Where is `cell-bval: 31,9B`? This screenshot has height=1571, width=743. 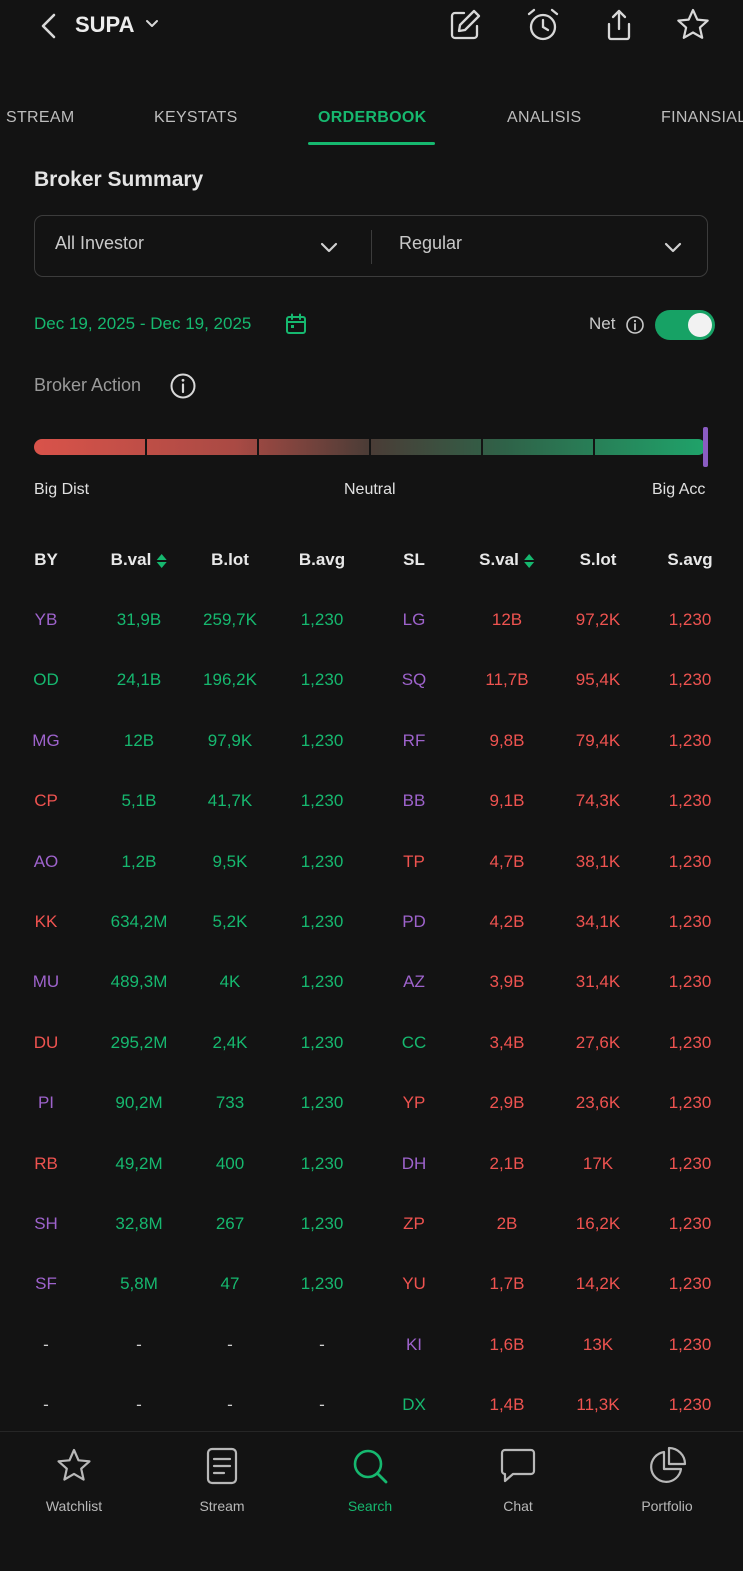 cell-bval: 31,9B is located at coordinates (139, 619).